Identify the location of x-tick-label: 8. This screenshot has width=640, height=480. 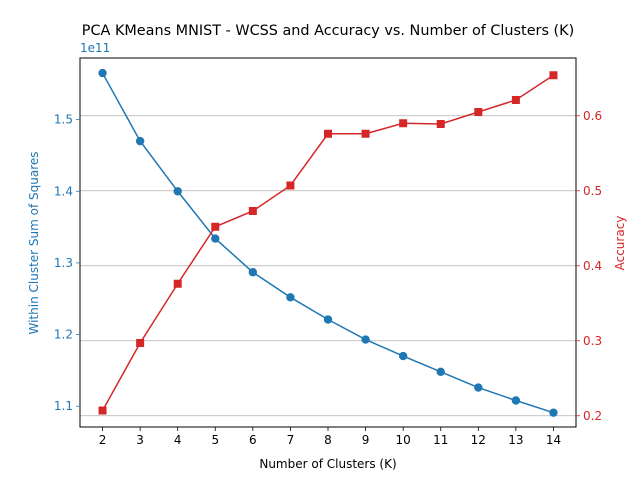
(328, 440).